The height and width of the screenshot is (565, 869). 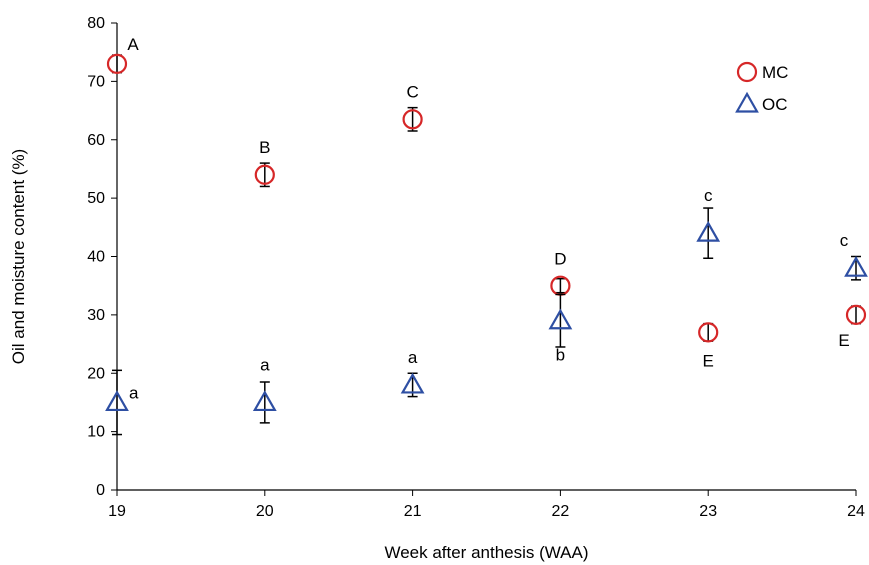 What do you see at coordinates (561, 511) in the screenshot?
I see `x-tick-label: 22` at bounding box center [561, 511].